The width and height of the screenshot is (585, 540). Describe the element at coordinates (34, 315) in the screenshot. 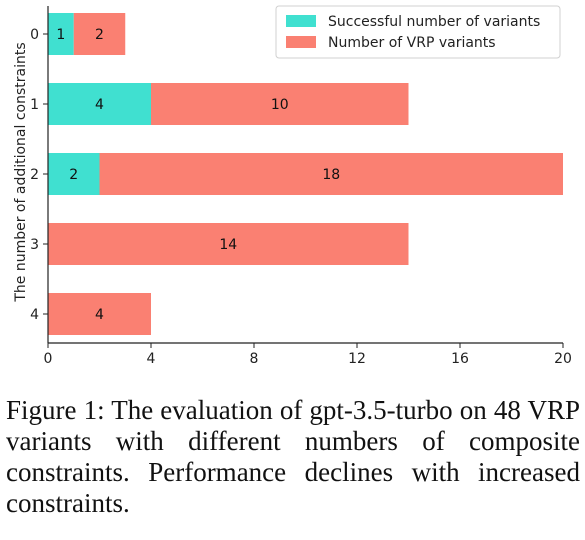

I see `y-tick-label-4: 4` at that location.